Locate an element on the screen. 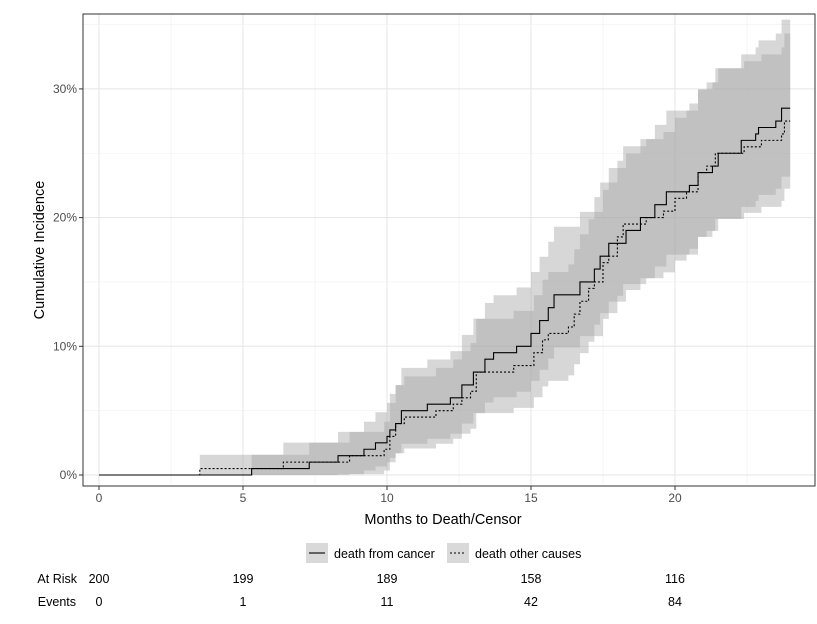  x-axis: 0 5 10 15 20 is located at coordinates (389, 495).